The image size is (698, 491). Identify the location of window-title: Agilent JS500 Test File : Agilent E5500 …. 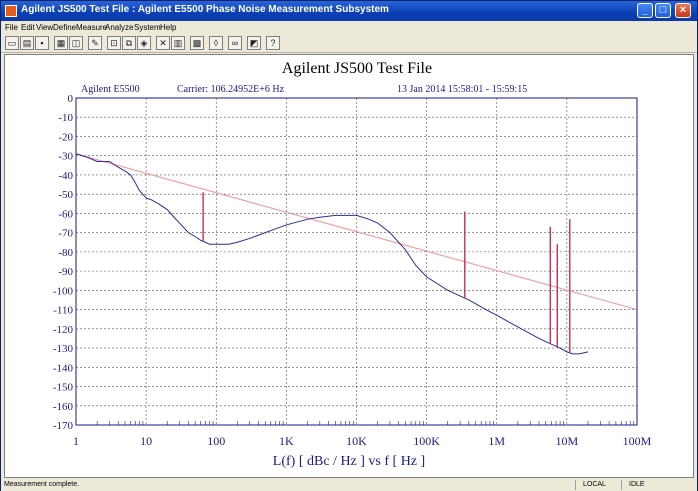
(205, 9).